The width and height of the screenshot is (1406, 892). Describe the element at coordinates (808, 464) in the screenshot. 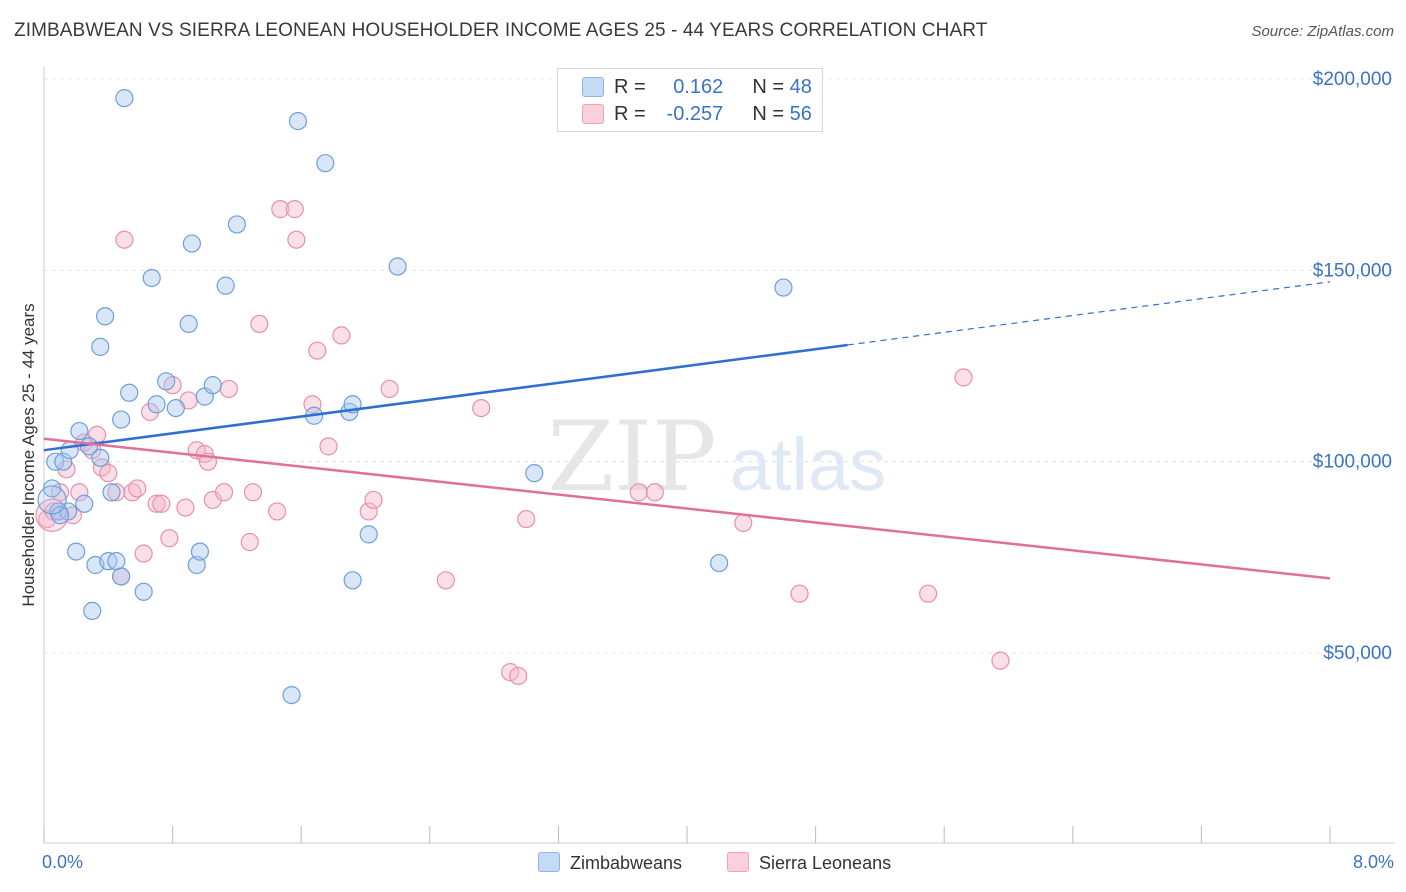

I see `watermark-atlas: atlas` at that location.